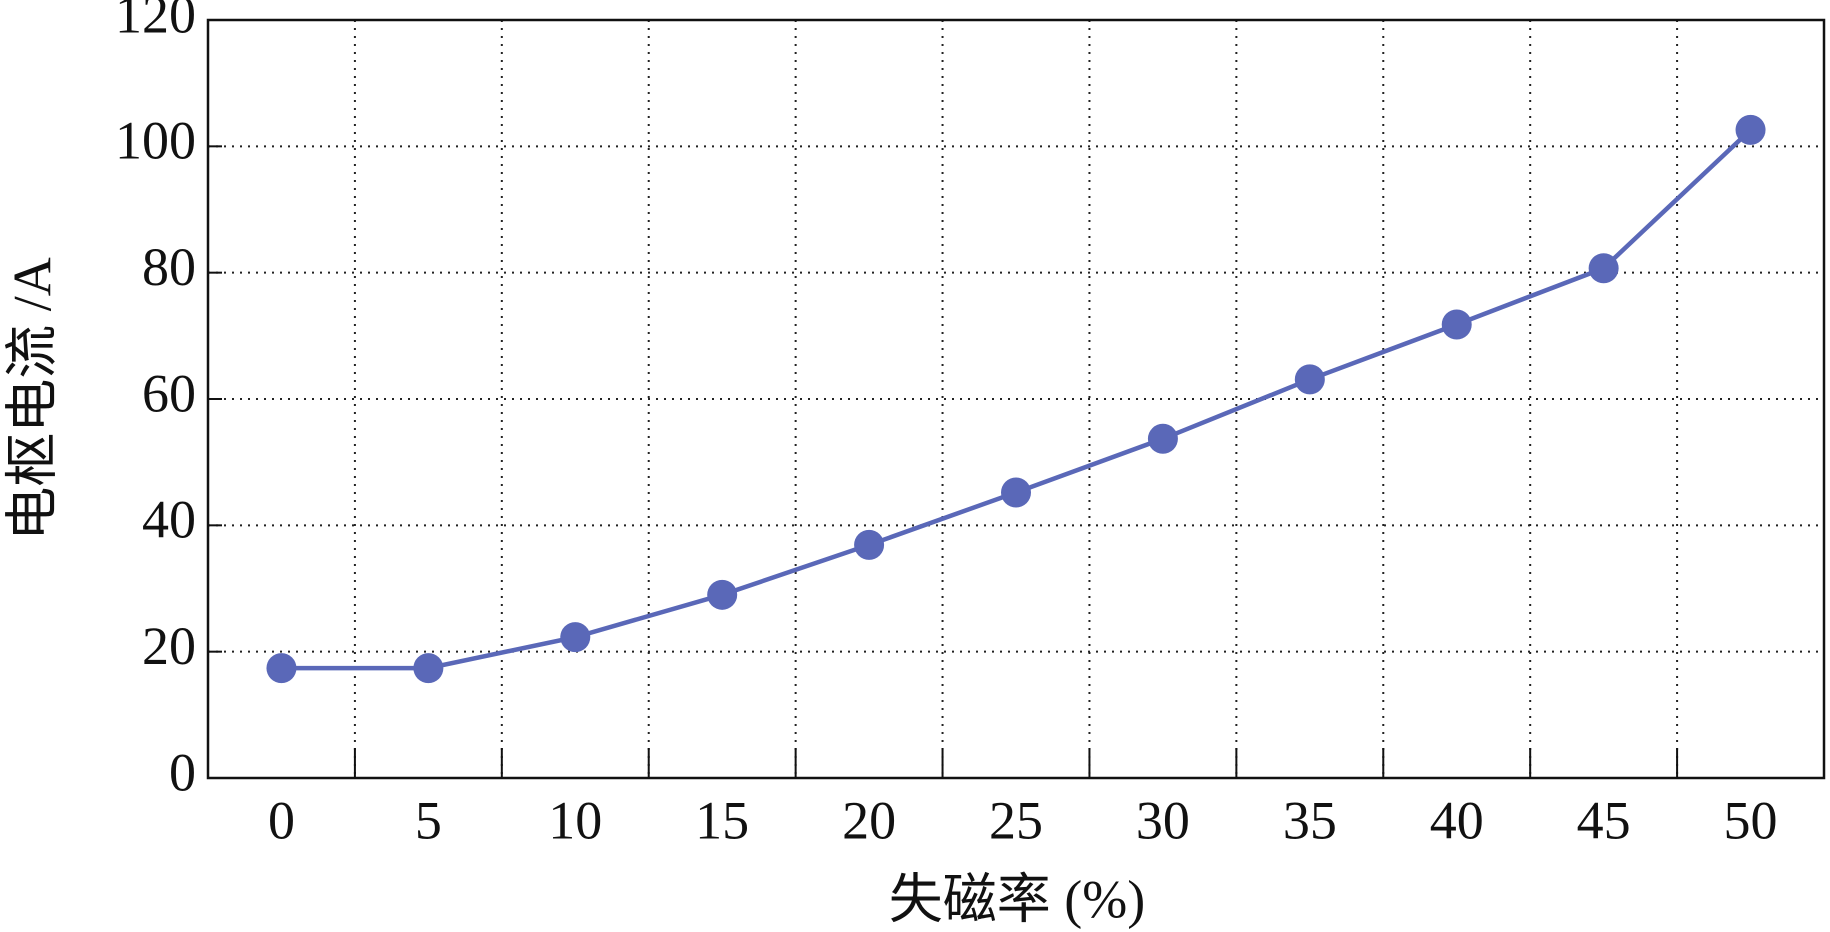  I want to click on x-tick-label: 5, so click(428, 820).